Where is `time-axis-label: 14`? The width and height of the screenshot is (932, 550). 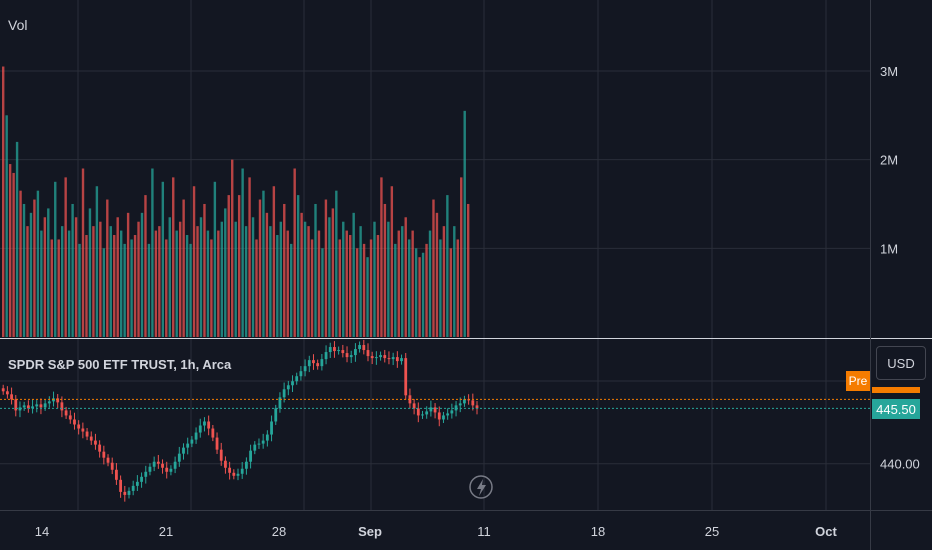
time-axis-label: 14 is located at coordinates (42, 531).